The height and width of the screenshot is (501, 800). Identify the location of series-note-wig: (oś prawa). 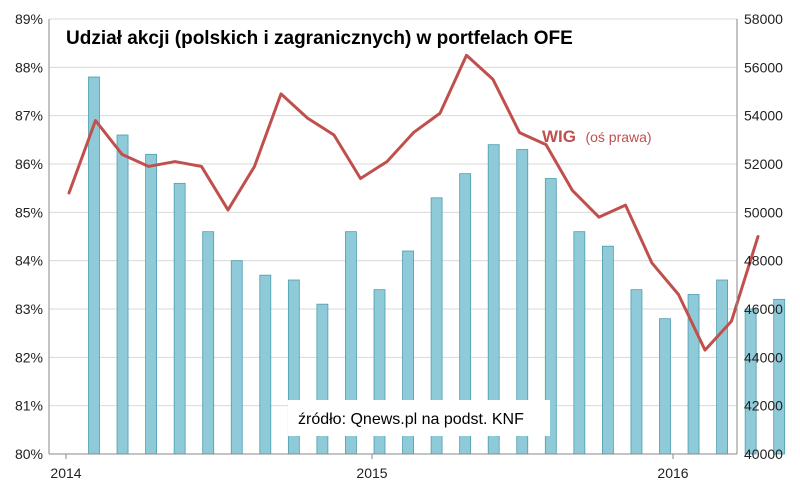
(618, 137).